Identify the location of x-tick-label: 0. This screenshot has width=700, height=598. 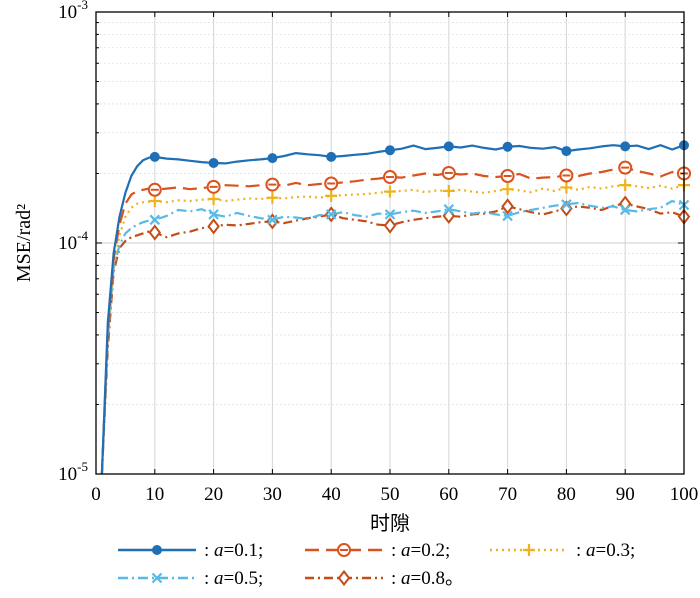
(96, 494).